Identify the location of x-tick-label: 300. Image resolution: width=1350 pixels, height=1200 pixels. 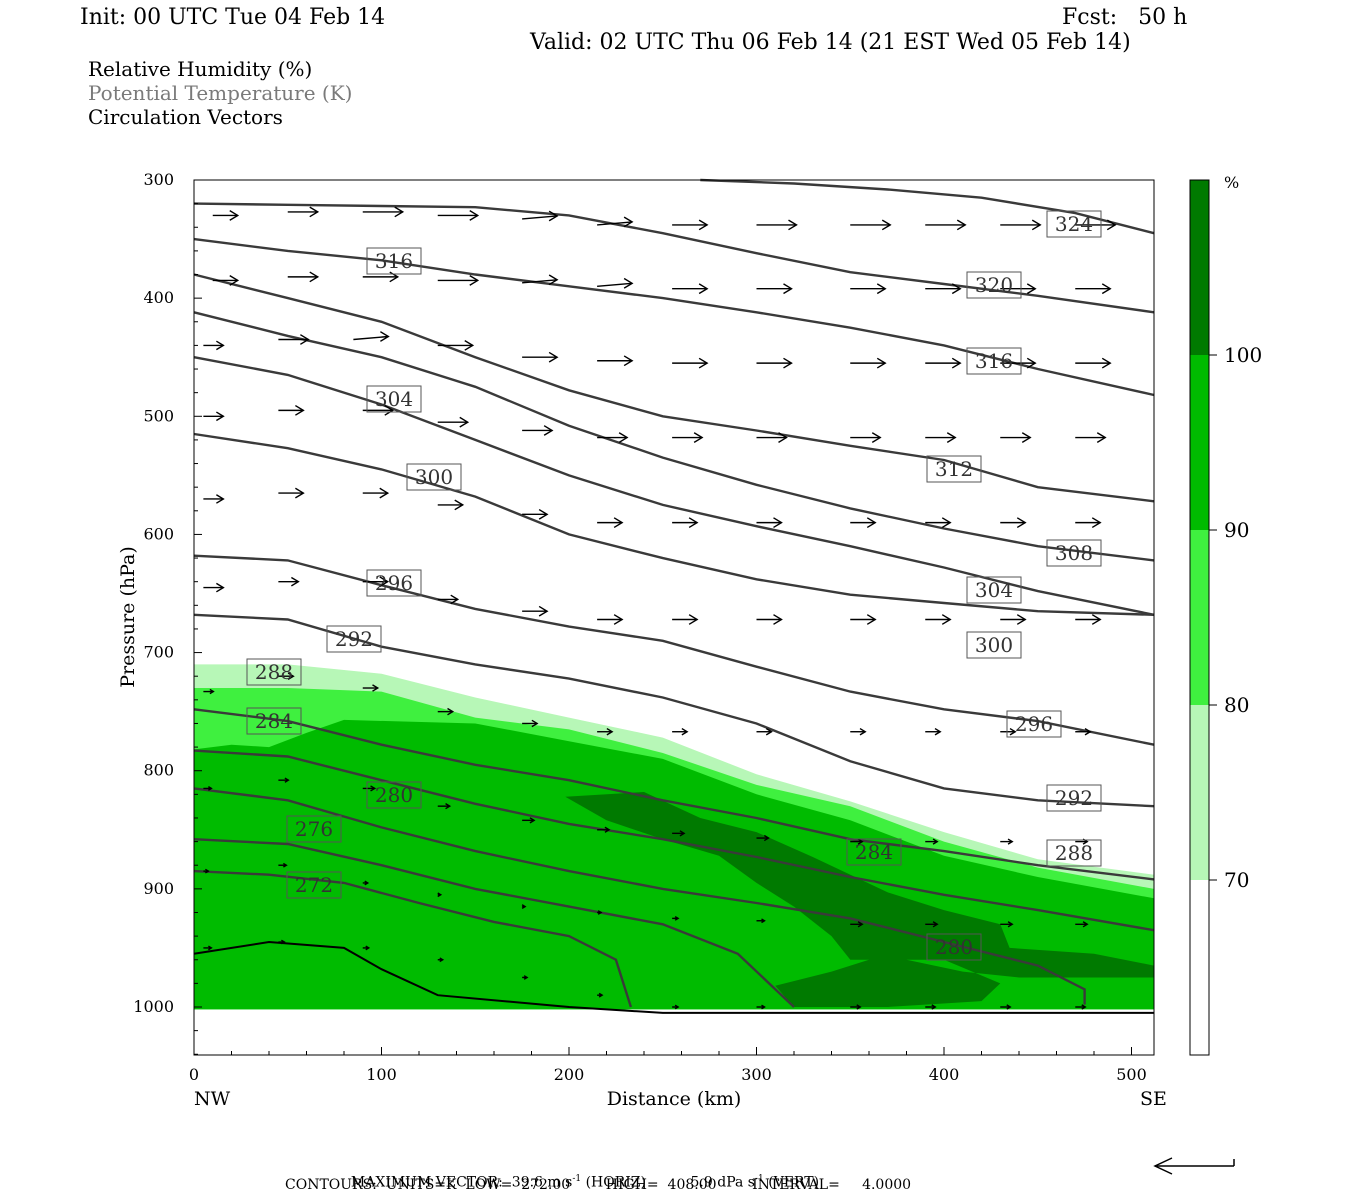
(756, 1074).